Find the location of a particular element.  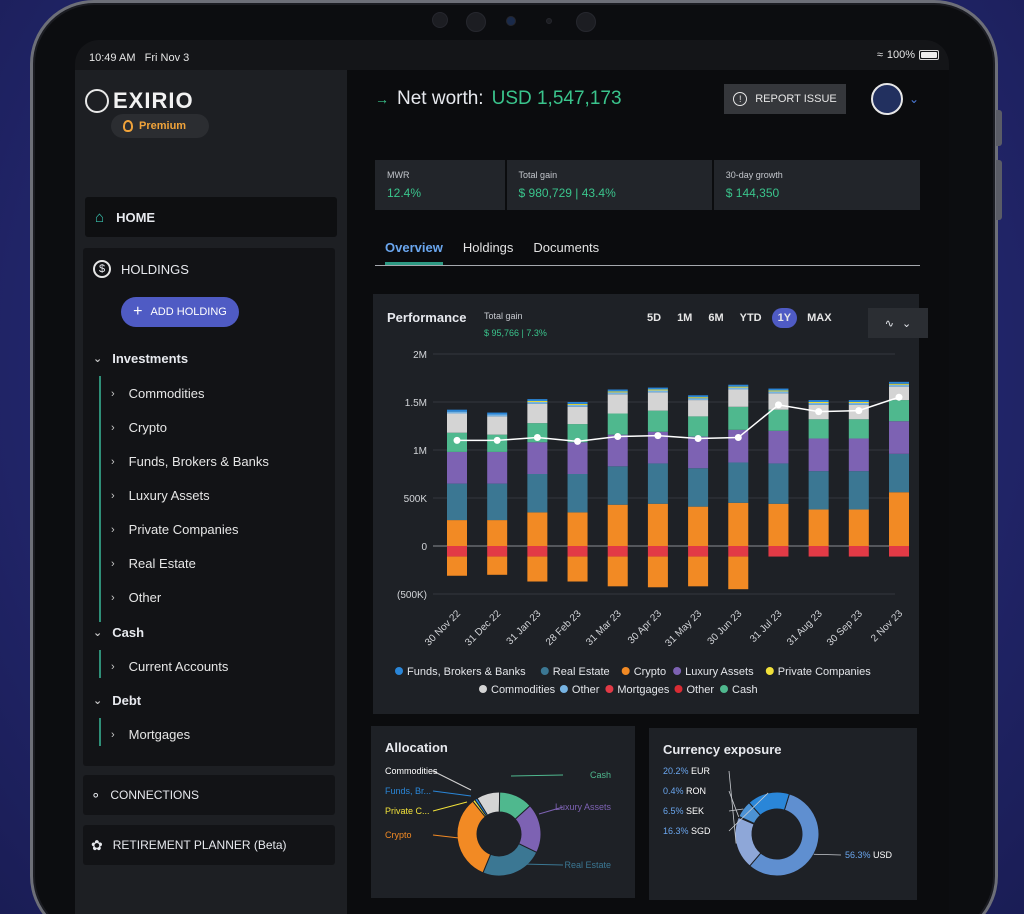

tree-item-private-companies: › Private Companies is located at coordinates (175, 529).